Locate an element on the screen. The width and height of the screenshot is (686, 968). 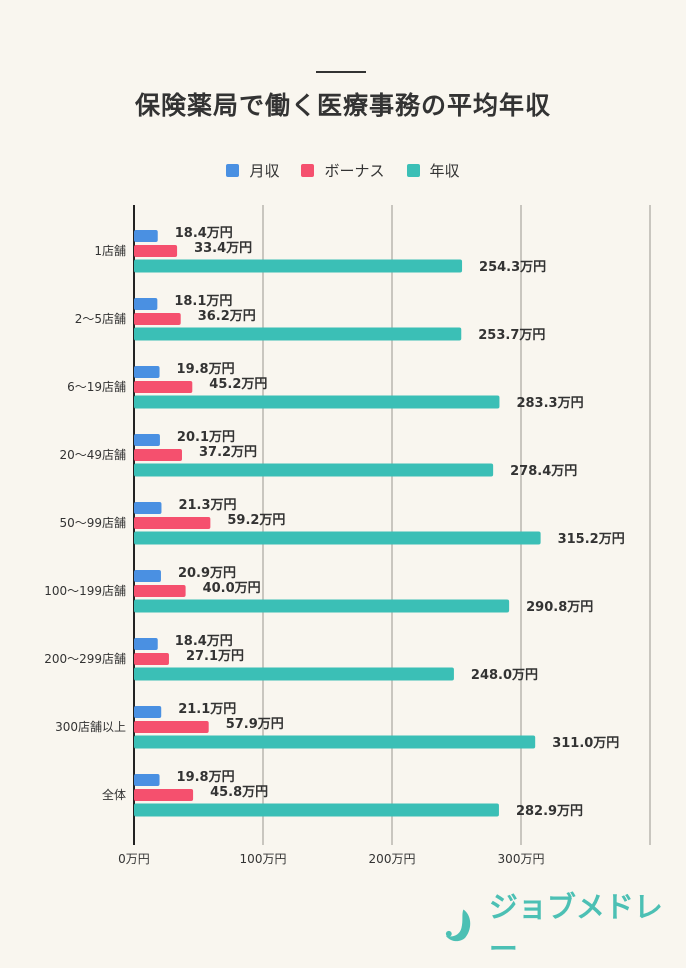
data-label: 36.2万円 is located at coordinates (227, 316).